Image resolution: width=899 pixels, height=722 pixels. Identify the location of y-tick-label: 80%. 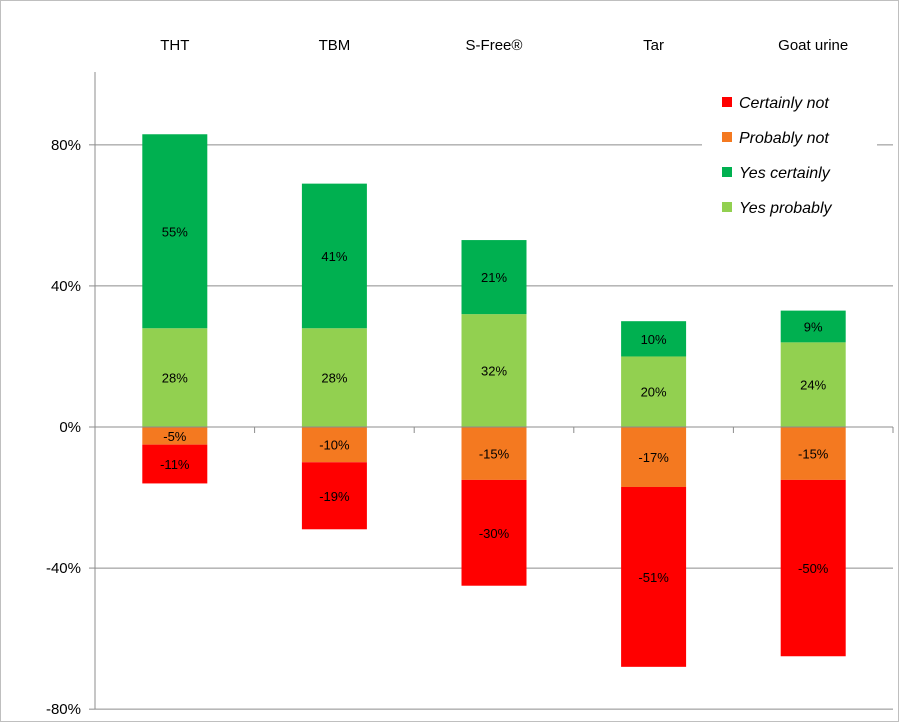
(66, 145).